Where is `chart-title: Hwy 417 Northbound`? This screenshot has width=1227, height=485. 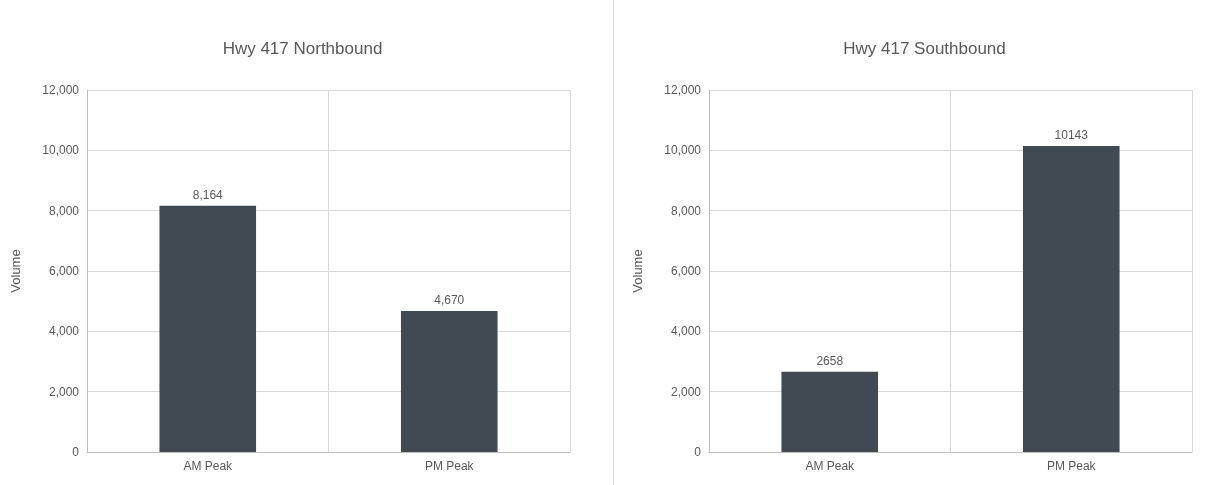
chart-title: Hwy 417 Northbound is located at coordinates (302, 48).